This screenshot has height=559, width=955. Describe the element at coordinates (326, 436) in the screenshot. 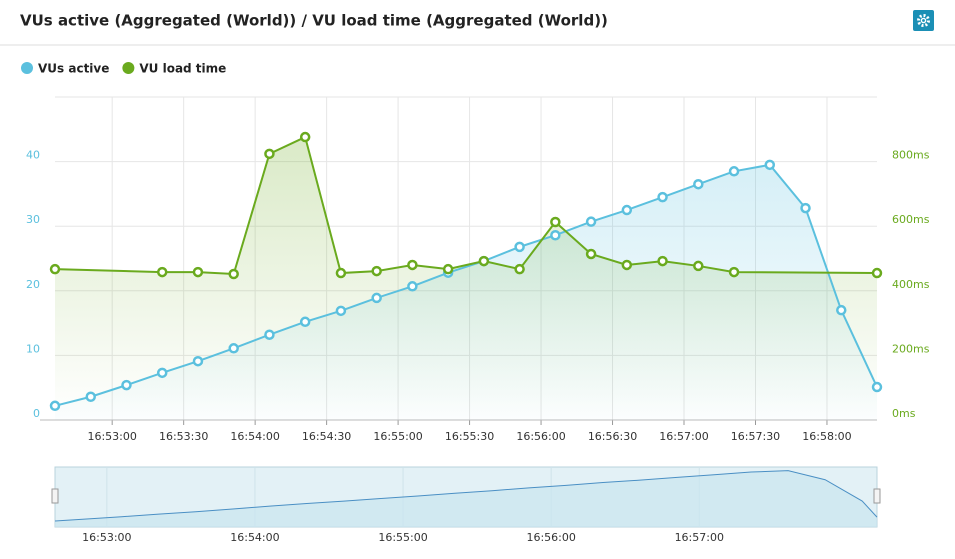

I see `x-tick-label: 16:54:30` at that location.